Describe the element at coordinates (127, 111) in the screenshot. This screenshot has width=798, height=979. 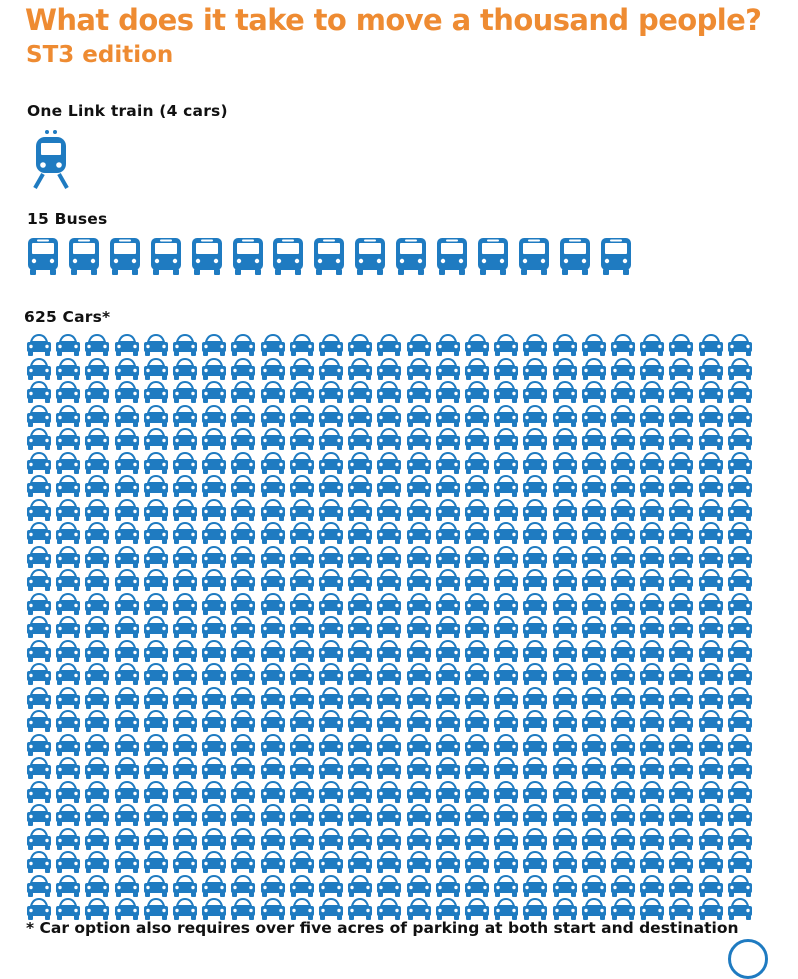
I see `train-label: One Link train (4 cars)` at that location.